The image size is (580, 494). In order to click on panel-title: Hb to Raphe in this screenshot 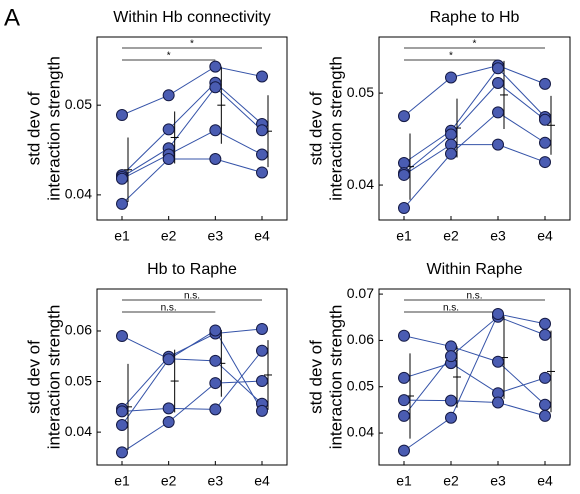, I will do `click(192, 269)`.